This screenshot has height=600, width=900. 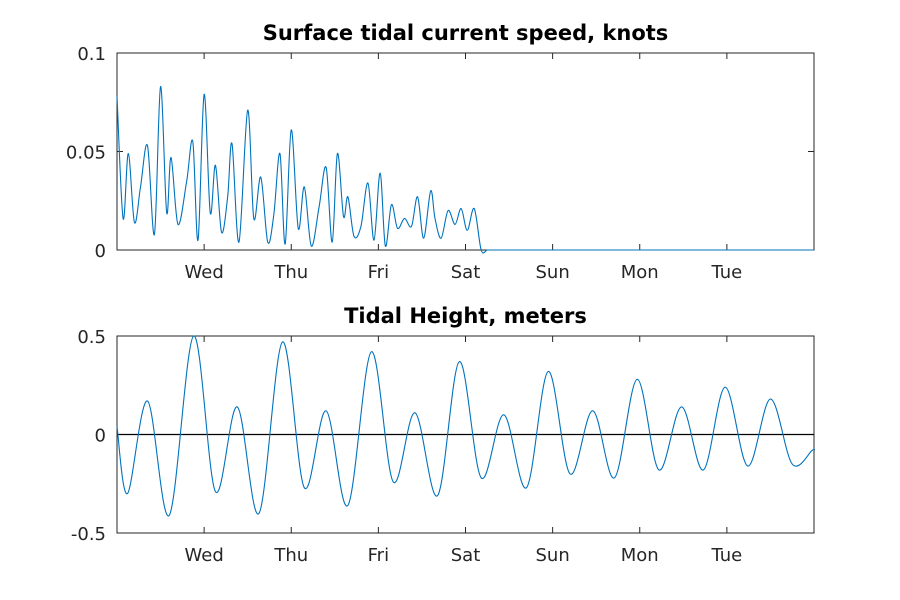 What do you see at coordinates (378, 555) in the screenshot?
I see `tidal-height-x-tick-label: Fri` at bounding box center [378, 555].